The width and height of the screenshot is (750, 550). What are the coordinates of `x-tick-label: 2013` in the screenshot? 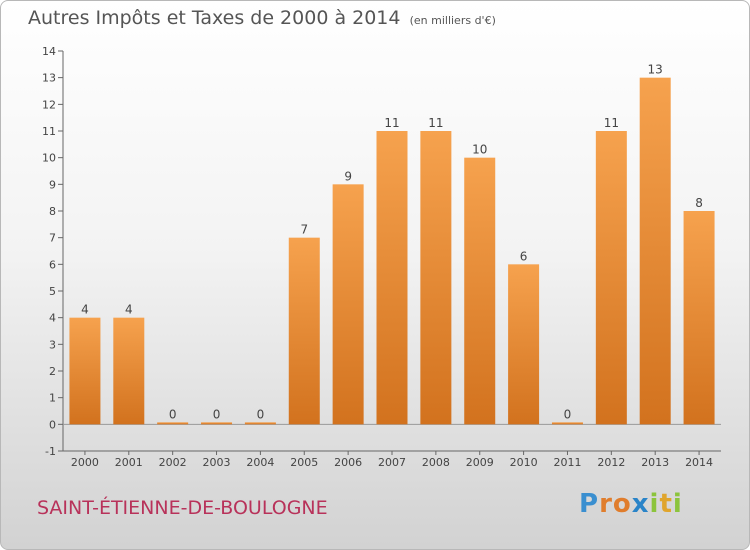 It's located at (655, 462).